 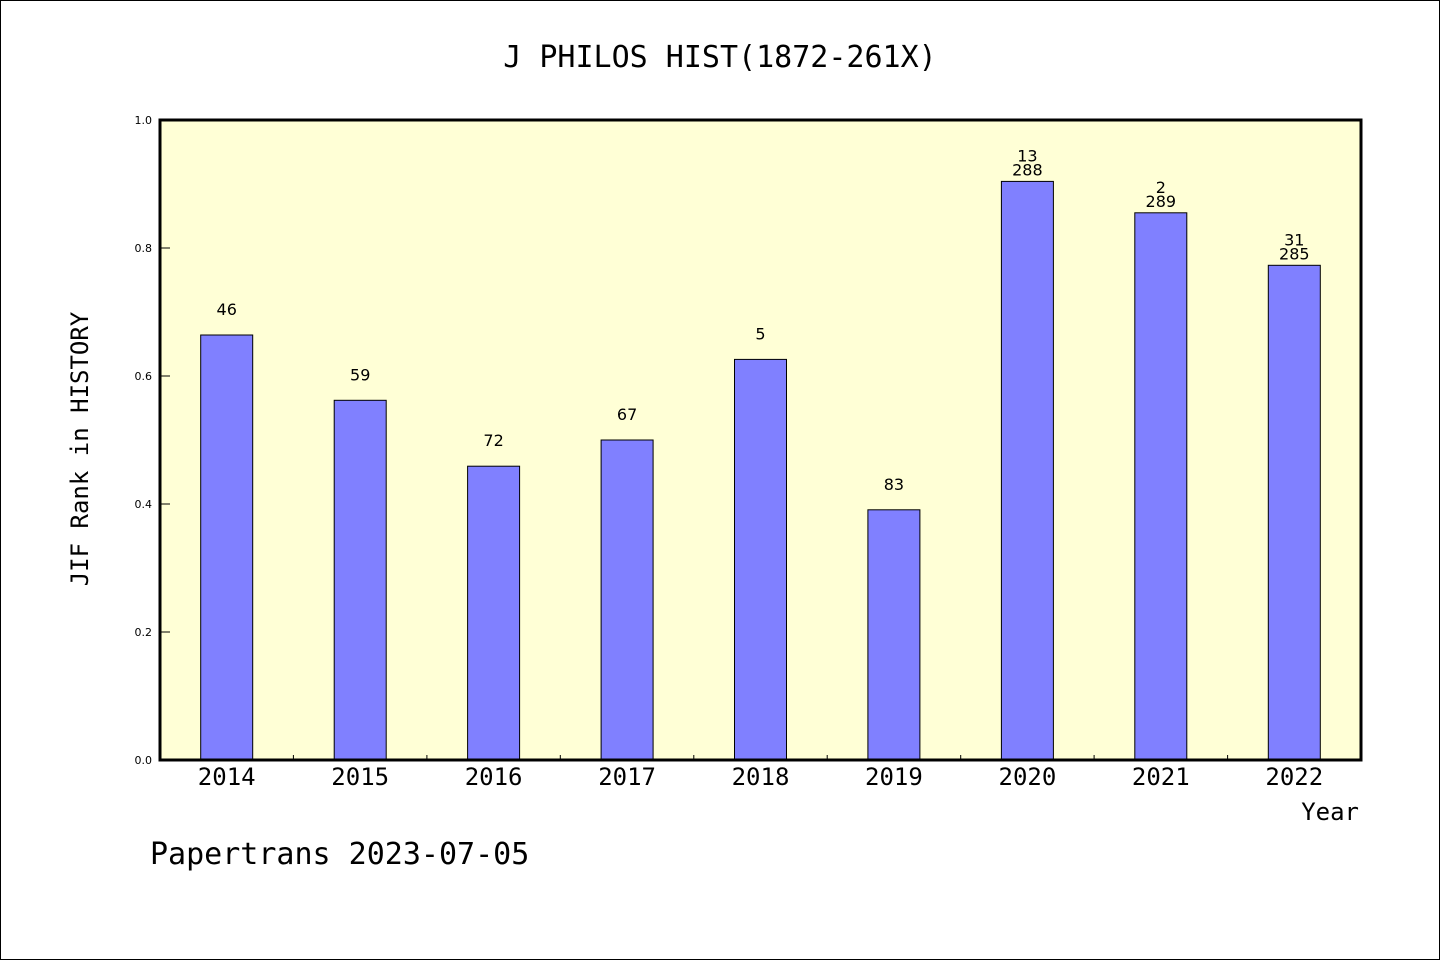 What do you see at coordinates (144, 376) in the screenshot?
I see `y-tick-label: 0.6` at bounding box center [144, 376].